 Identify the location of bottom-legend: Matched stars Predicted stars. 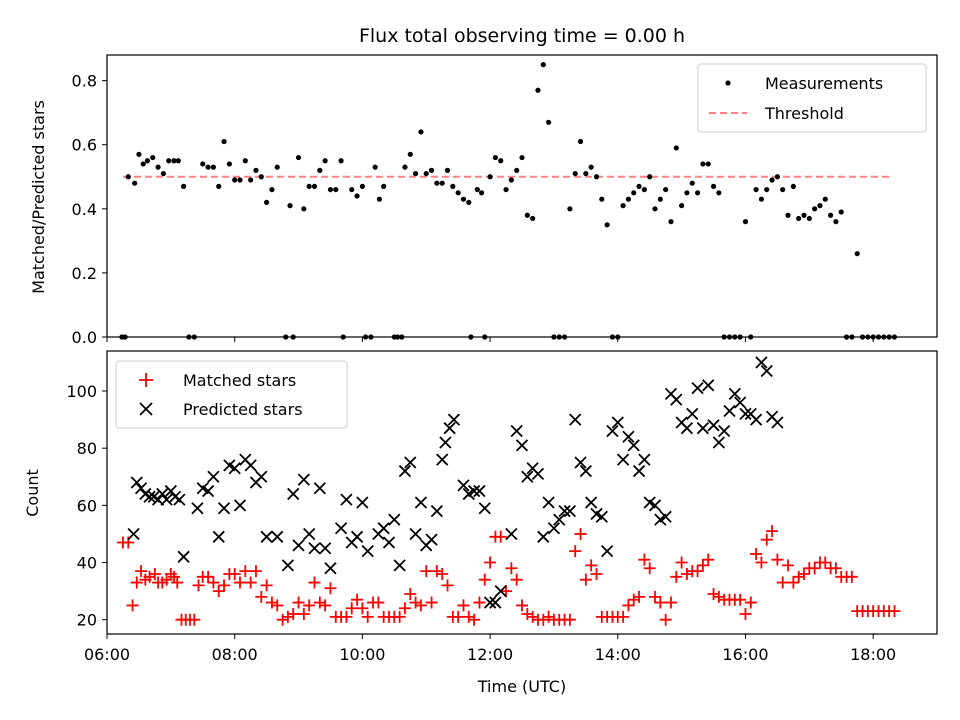
(231, 394).